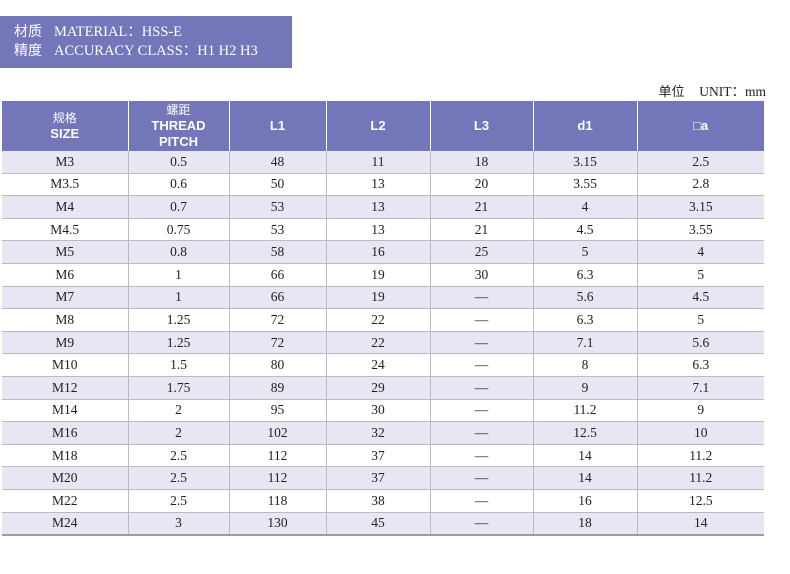 The image size is (790, 574). What do you see at coordinates (700, 411) in the screenshot?
I see `cell-square-a: 9` at bounding box center [700, 411].